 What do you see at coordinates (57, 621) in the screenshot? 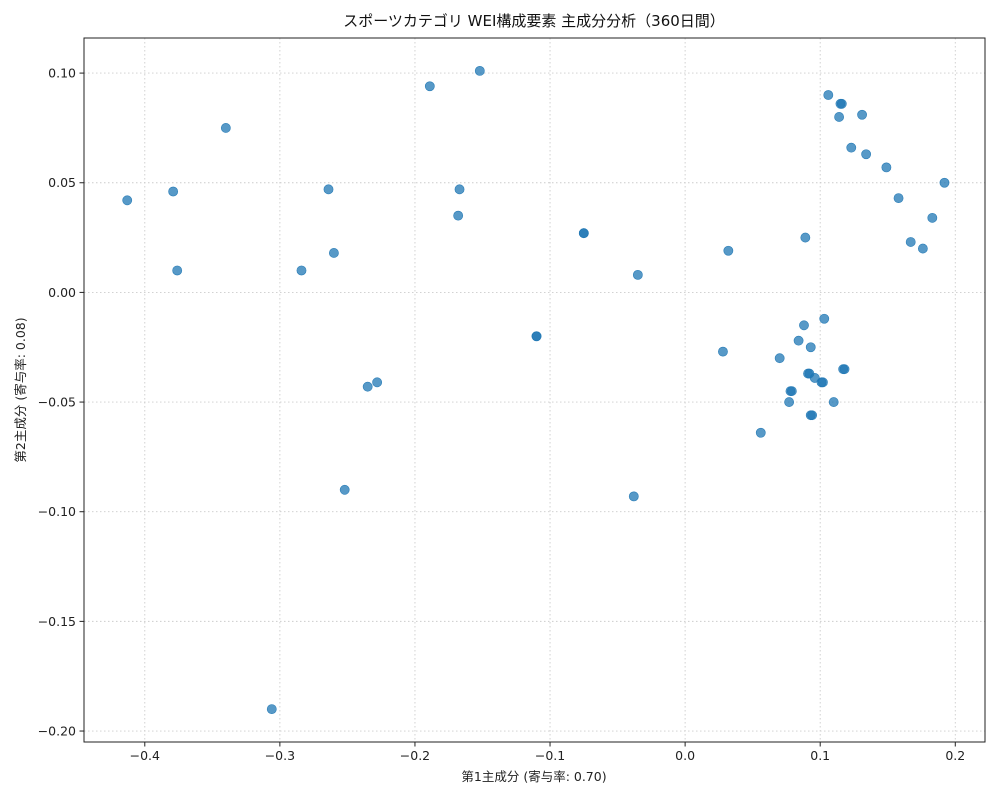
I see `y-tick-label: −0.15` at bounding box center [57, 621].